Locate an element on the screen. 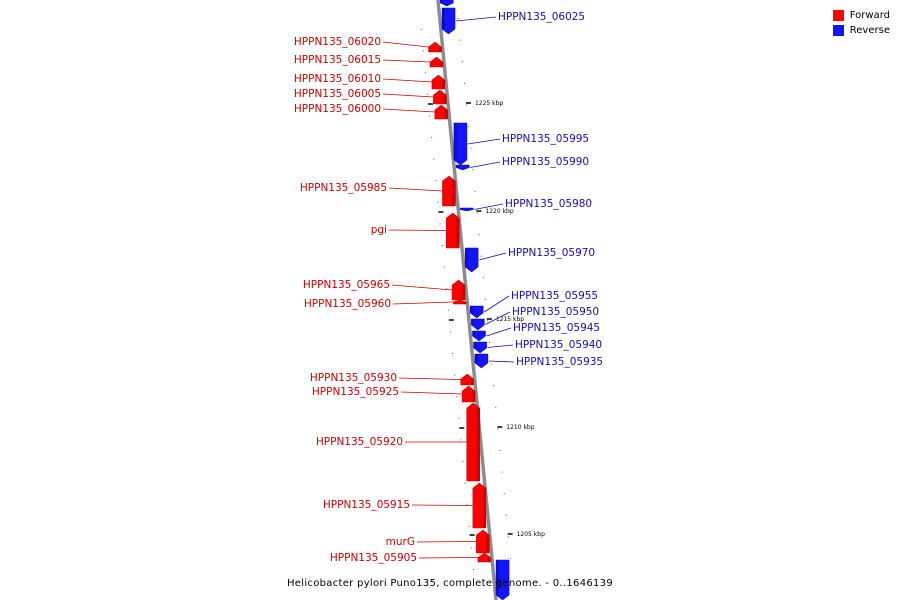  gene-forward-pgi is located at coordinates (453, 230).